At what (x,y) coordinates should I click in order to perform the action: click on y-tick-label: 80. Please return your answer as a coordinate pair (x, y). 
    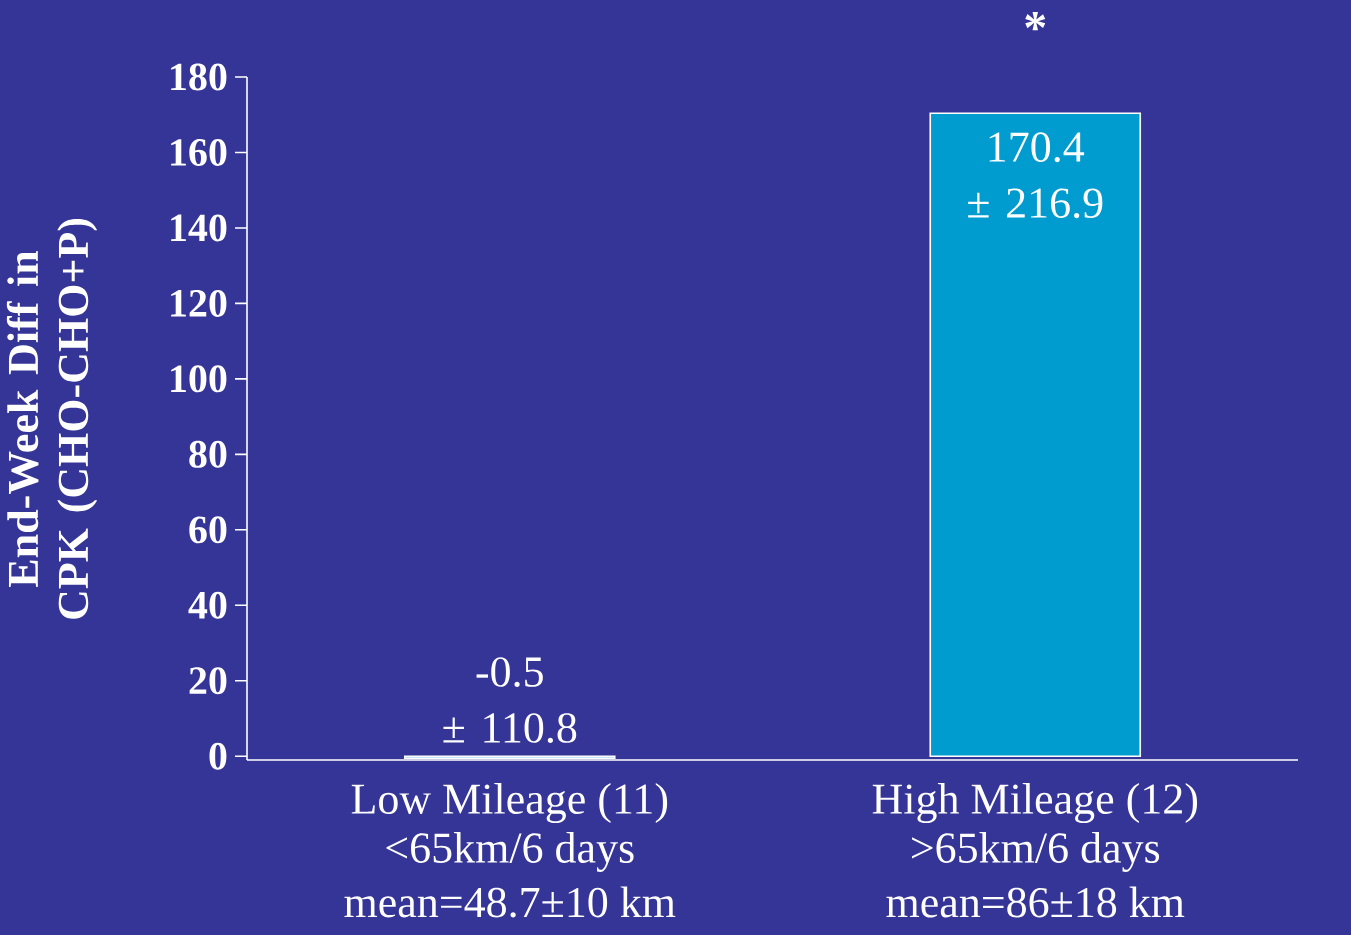
    Looking at the image, I should click on (208, 454).